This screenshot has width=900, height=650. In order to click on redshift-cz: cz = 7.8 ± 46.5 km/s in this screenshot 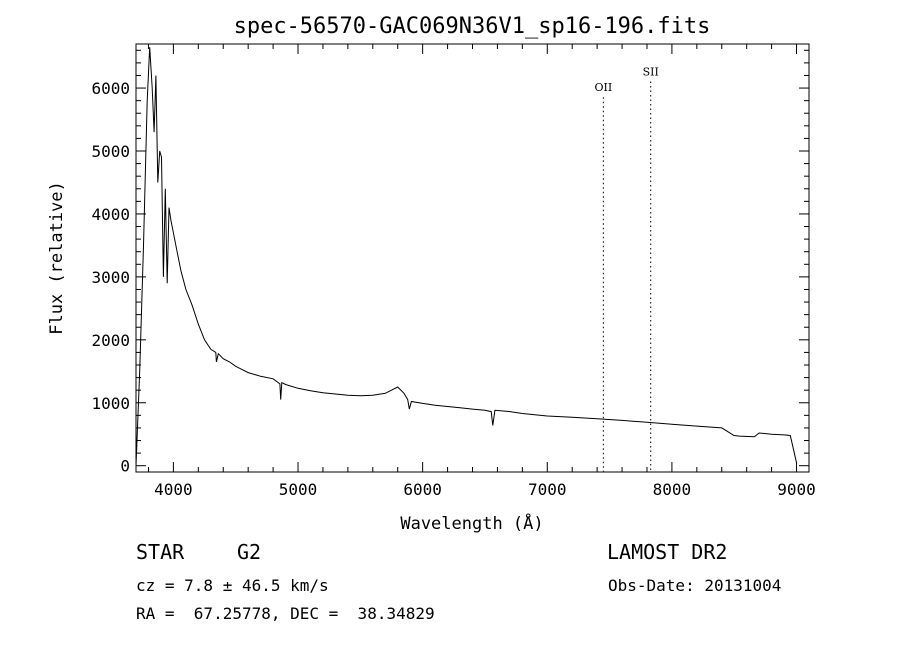, I will do `click(232, 585)`.